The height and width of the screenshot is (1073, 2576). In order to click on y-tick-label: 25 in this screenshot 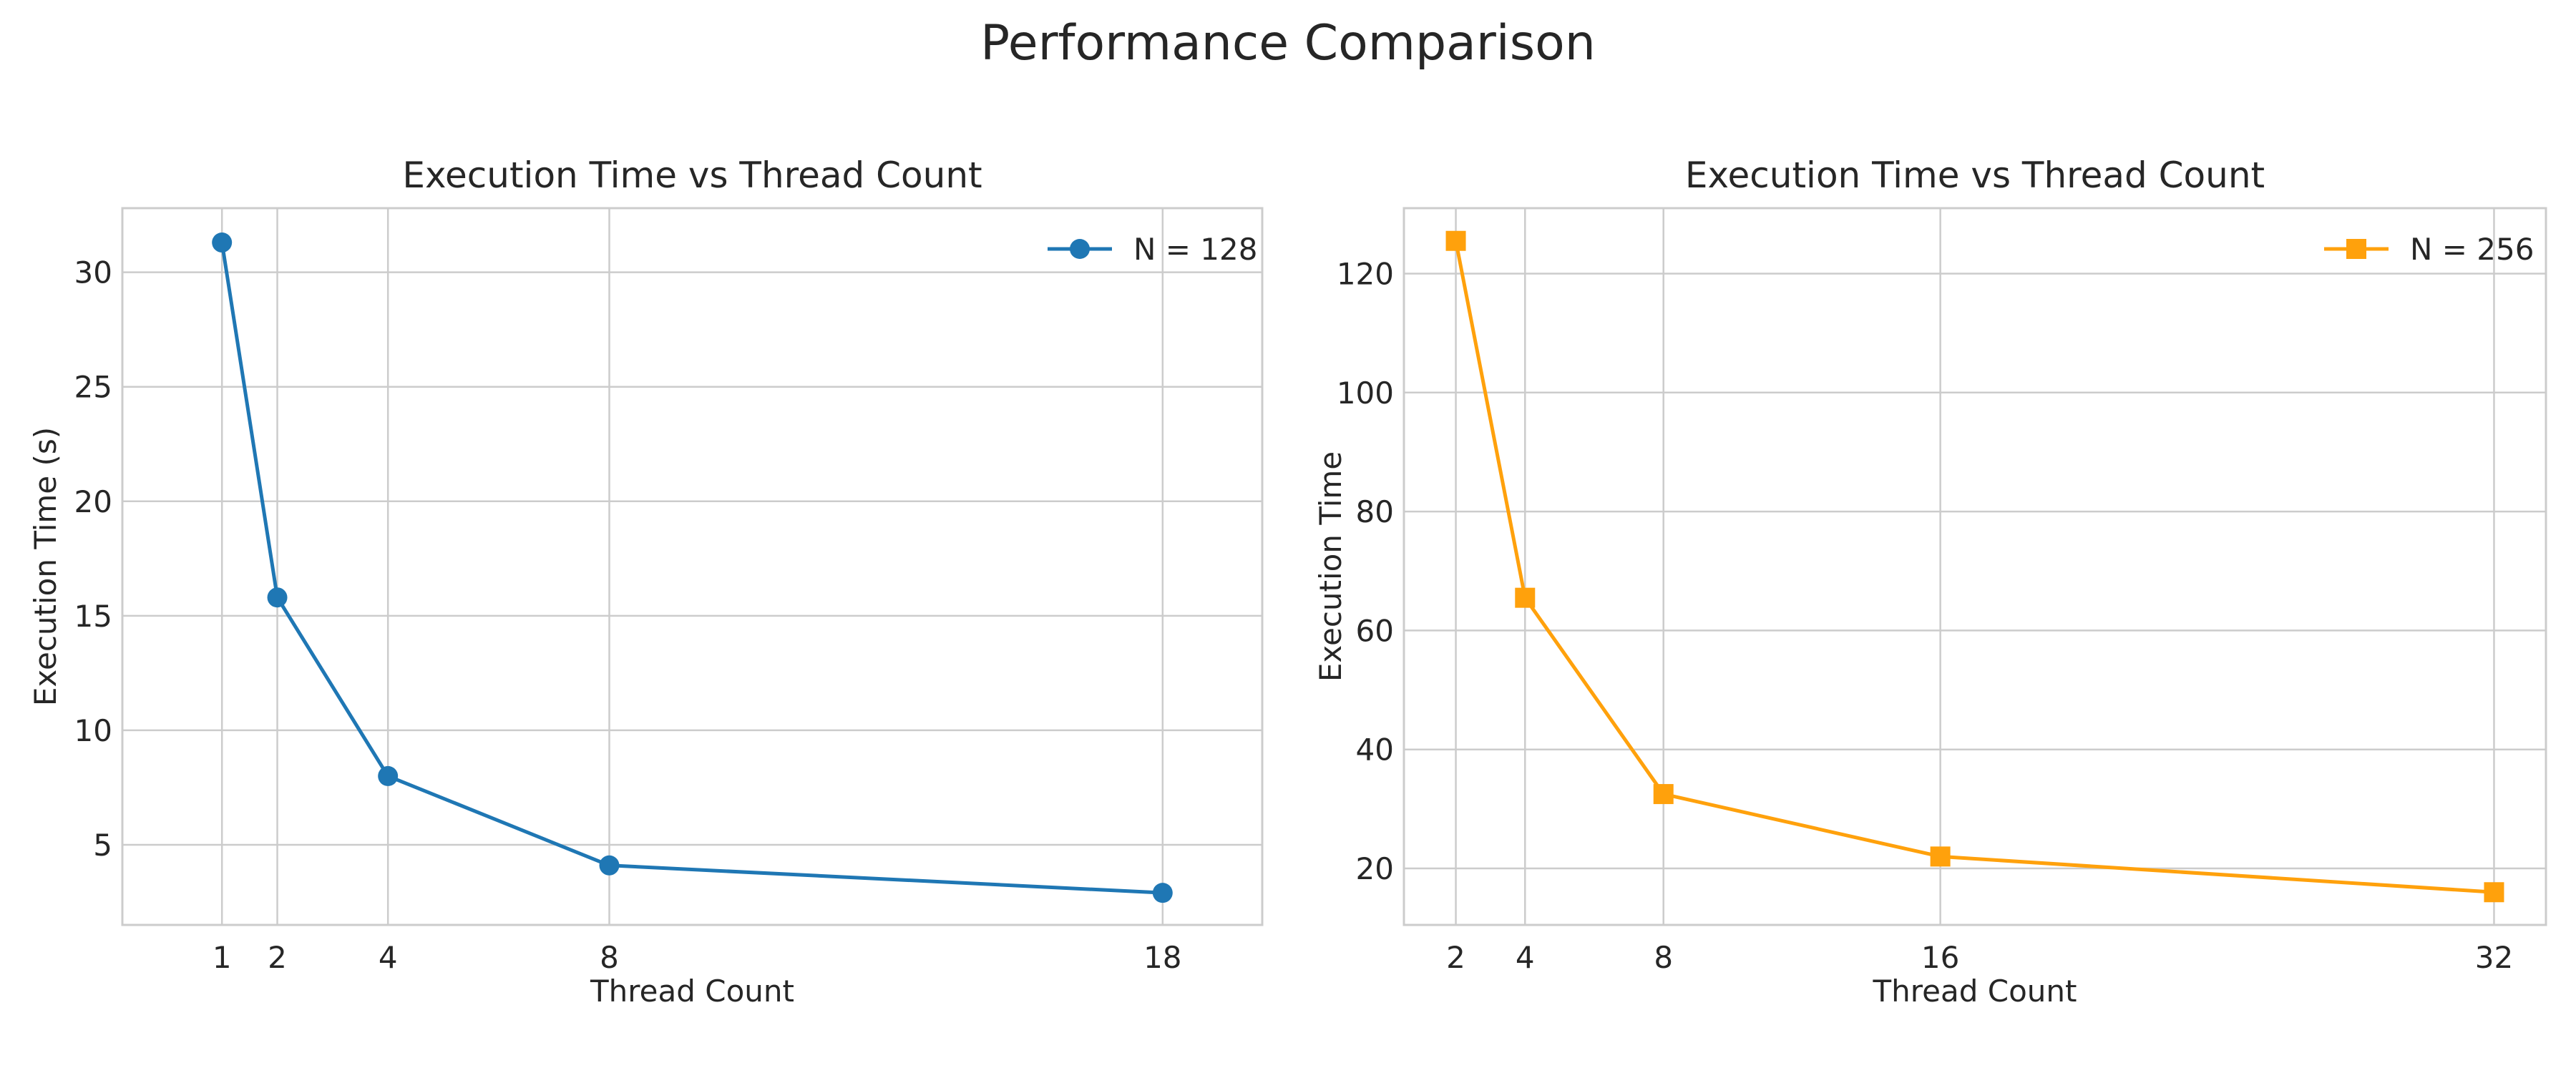, I will do `click(93, 387)`.